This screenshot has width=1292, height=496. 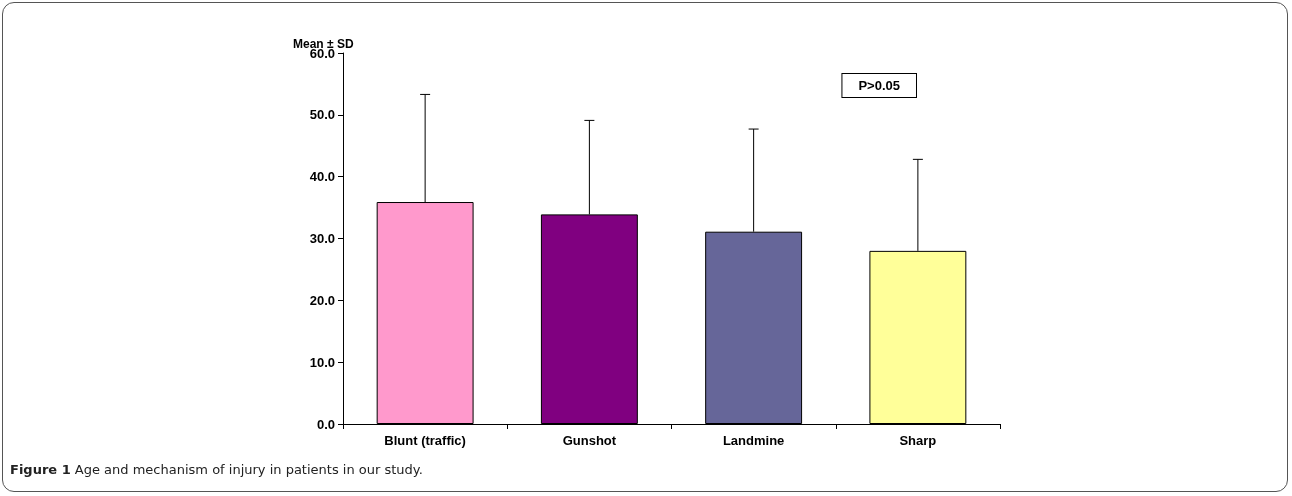 I want to click on x-tick-label: Blunt (traffic), so click(x=425, y=440).